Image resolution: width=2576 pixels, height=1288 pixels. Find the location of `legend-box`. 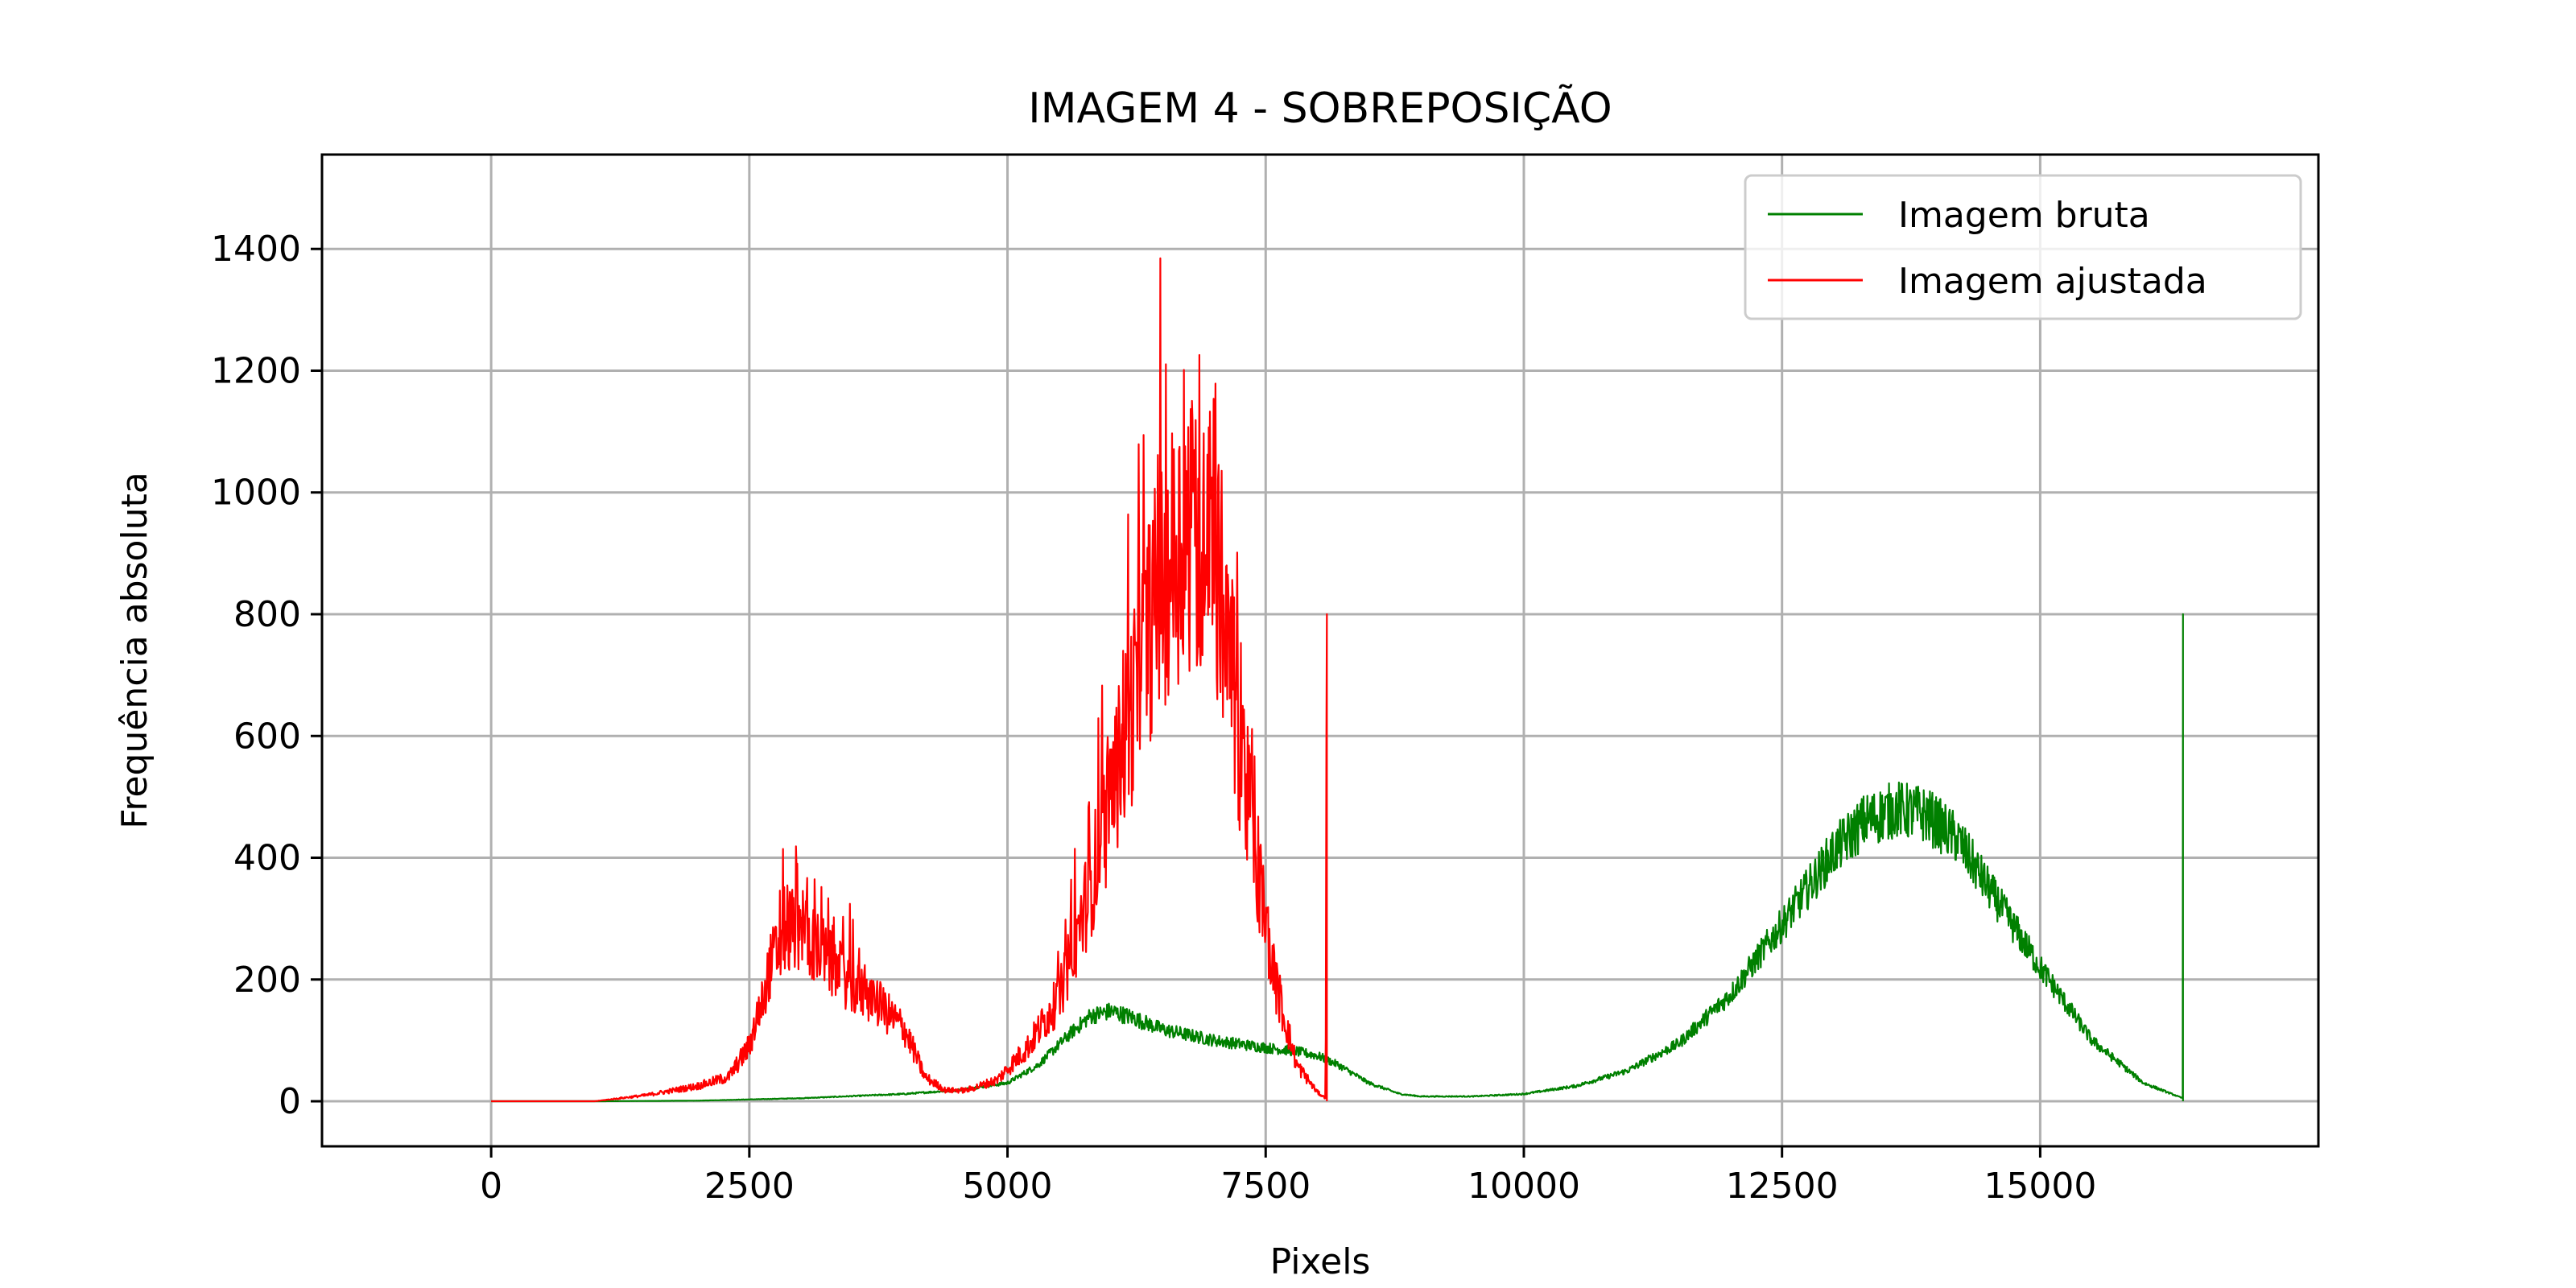

legend-box is located at coordinates (2023, 247).